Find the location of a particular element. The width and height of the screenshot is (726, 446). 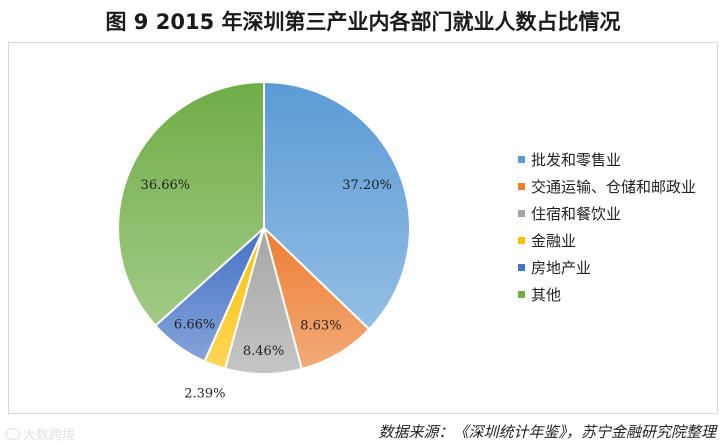

legend: 批发和零售业交通运输、仓储和邮政业 住宿和餐饮业 金融业房地产业其他 is located at coordinates (607, 227).